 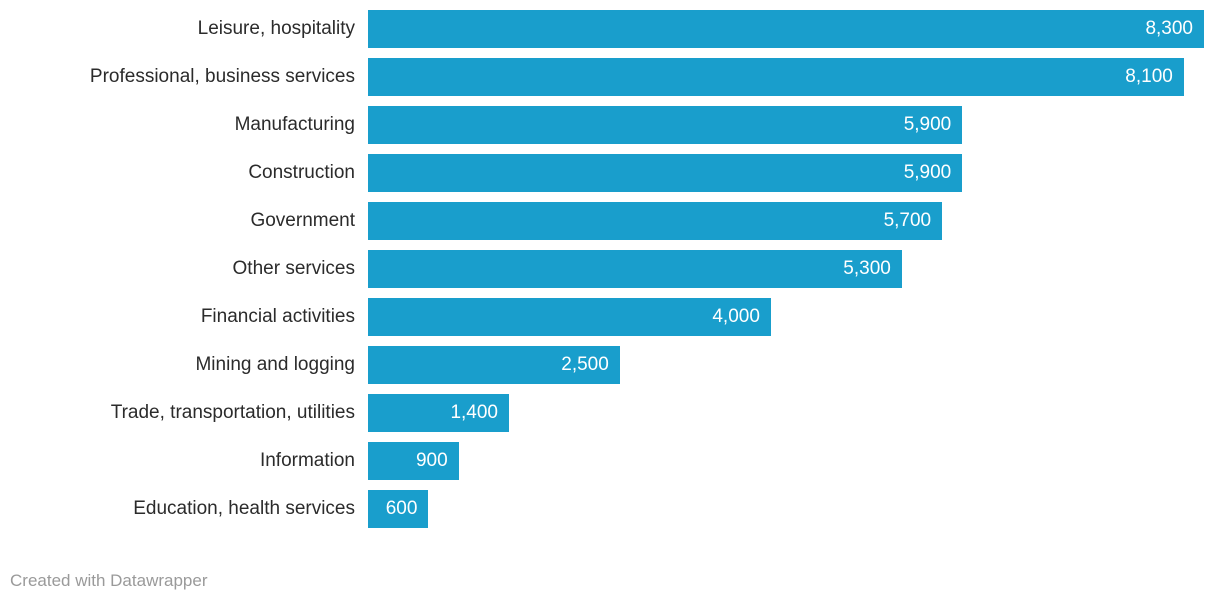 What do you see at coordinates (413, 461) in the screenshot?
I see `bar: 900` at bounding box center [413, 461].